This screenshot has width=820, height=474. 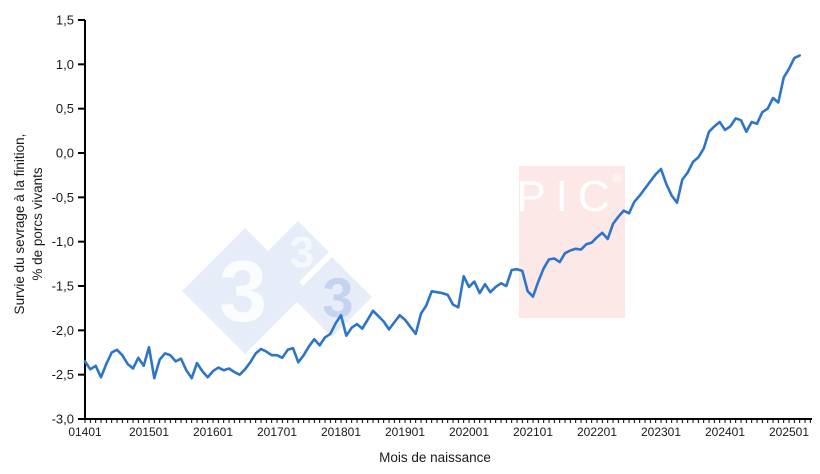 What do you see at coordinates (65, 20) in the screenshot?
I see `y-tick-label: 1,5` at bounding box center [65, 20].